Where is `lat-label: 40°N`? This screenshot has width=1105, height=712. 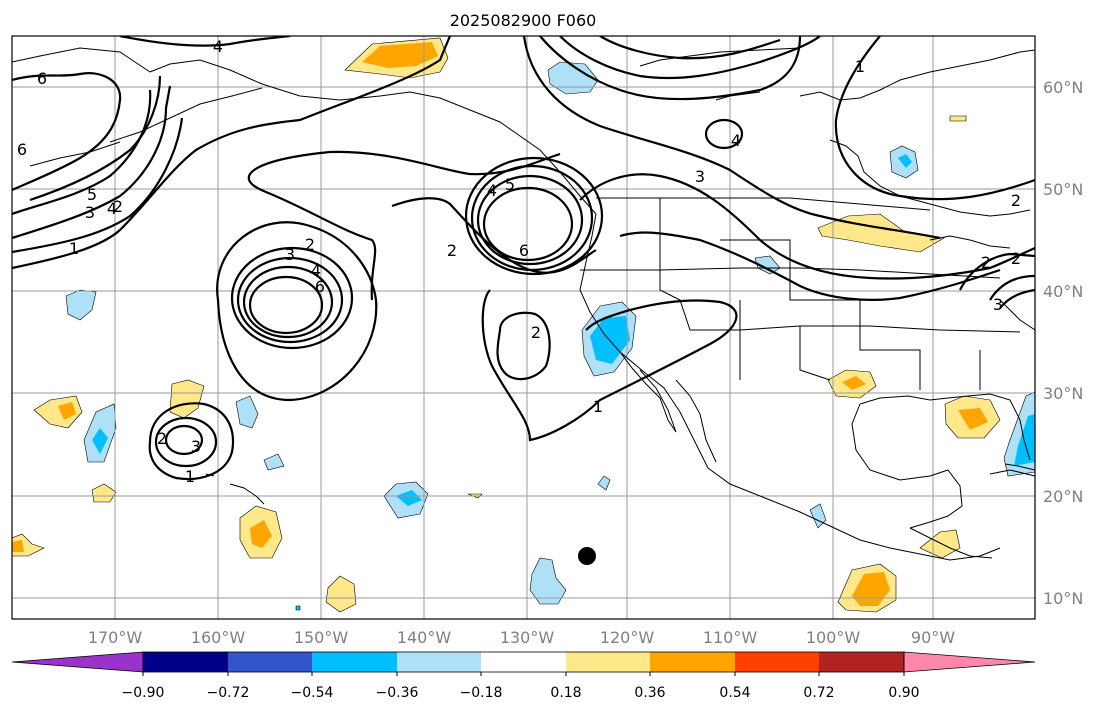
lat-label: 40°N is located at coordinates (1063, 291).